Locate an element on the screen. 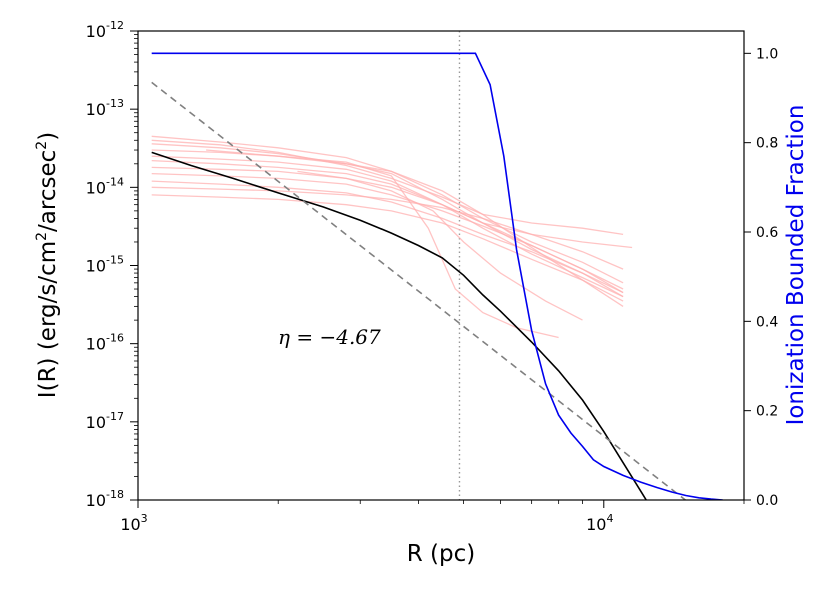 Image resolution: width=830 pixels, height=593 pixels. y-tick-label: 10-15 is located at coordinates (105, 265).